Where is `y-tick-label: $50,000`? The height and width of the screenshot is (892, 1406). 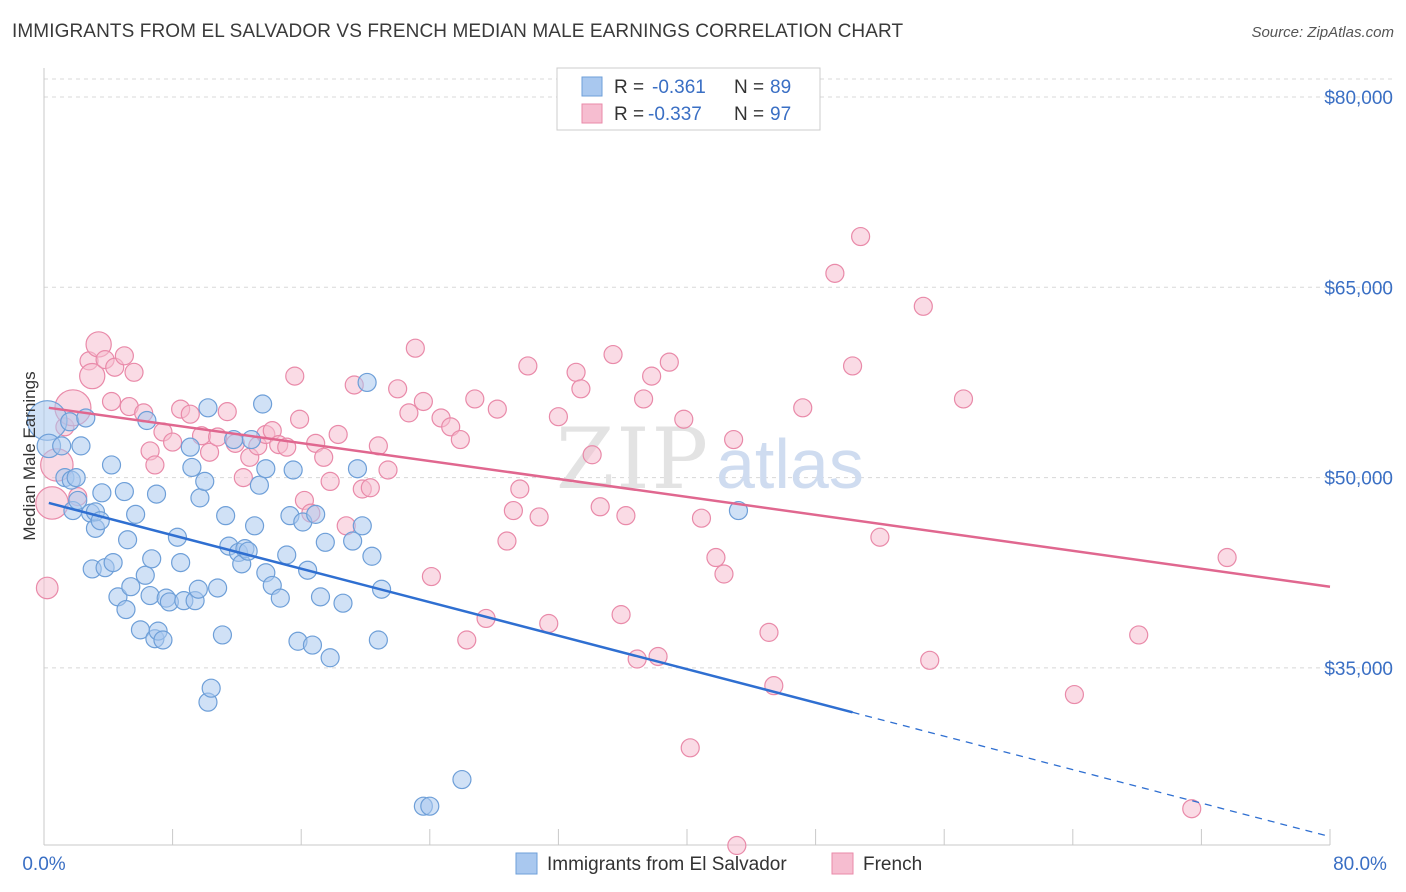 y-tick-label: $50,000 is located at coordinates (1358, 479).